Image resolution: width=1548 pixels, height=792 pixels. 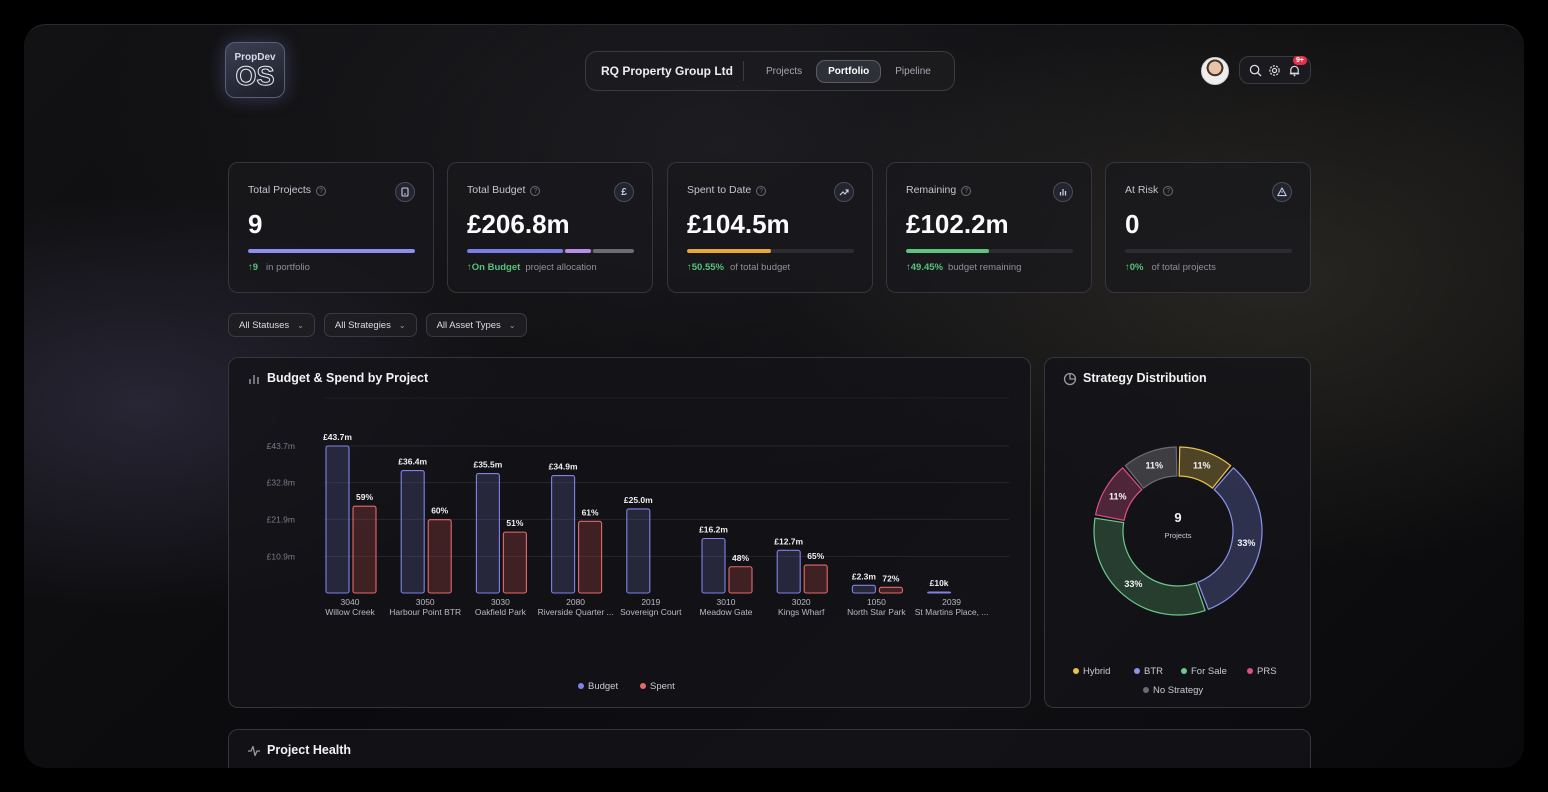 What do you see at coordinates (425, 602) in the screenshot?
I see `x-tick-code: 3050` at bounding box center [425, 602].